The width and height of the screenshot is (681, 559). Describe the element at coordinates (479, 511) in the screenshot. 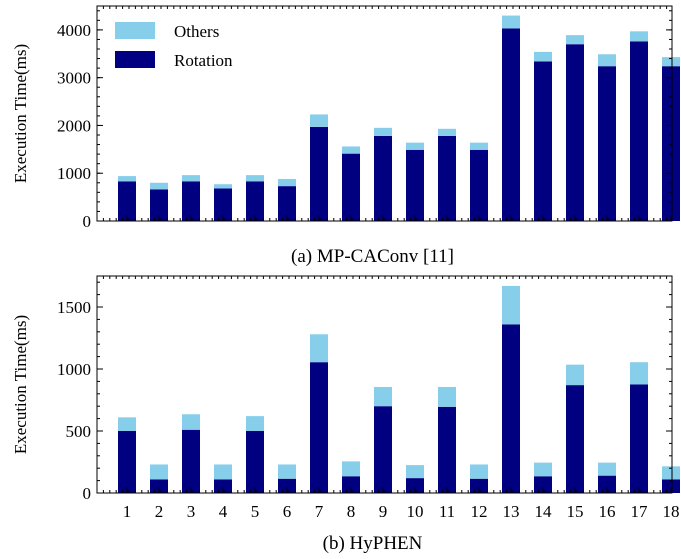

I see `x-tick-label: 12` at that location.